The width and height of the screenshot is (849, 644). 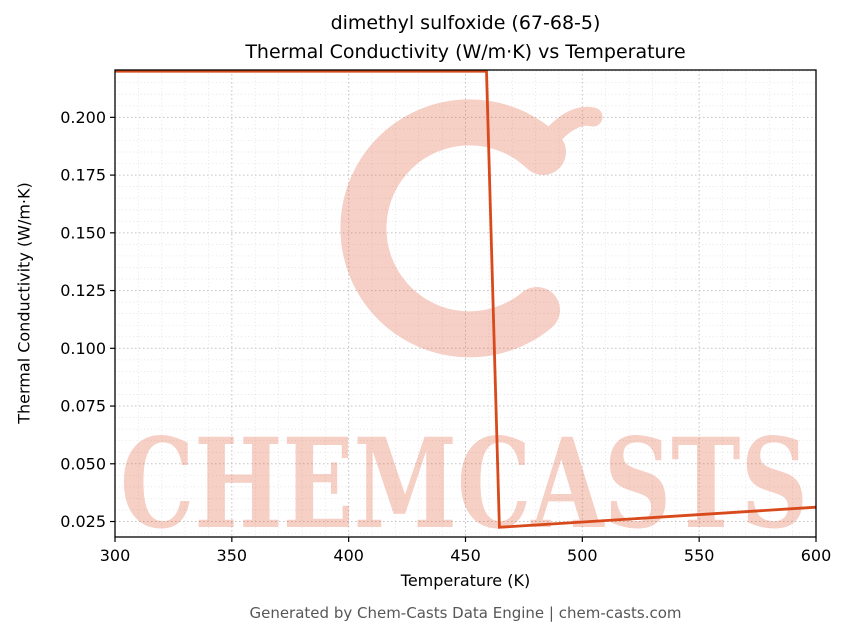 What do you see at coordinates (83, 406) in the screenshot?
I see `y-tick-label: 0.075` at bounding box center [83, 406].